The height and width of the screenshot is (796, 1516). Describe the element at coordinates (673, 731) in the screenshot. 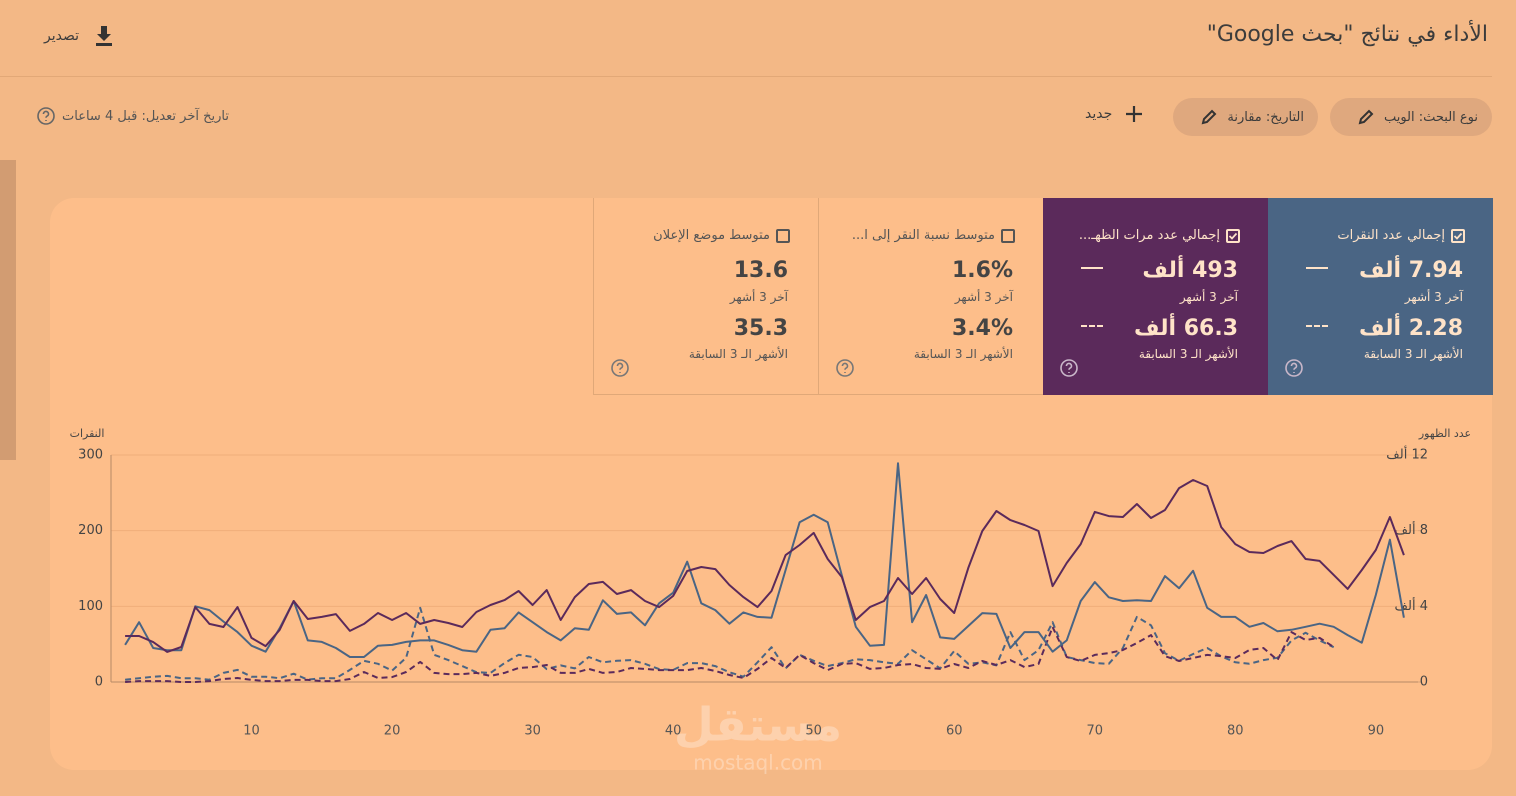

I see `x-tick-label: 40` at that location.